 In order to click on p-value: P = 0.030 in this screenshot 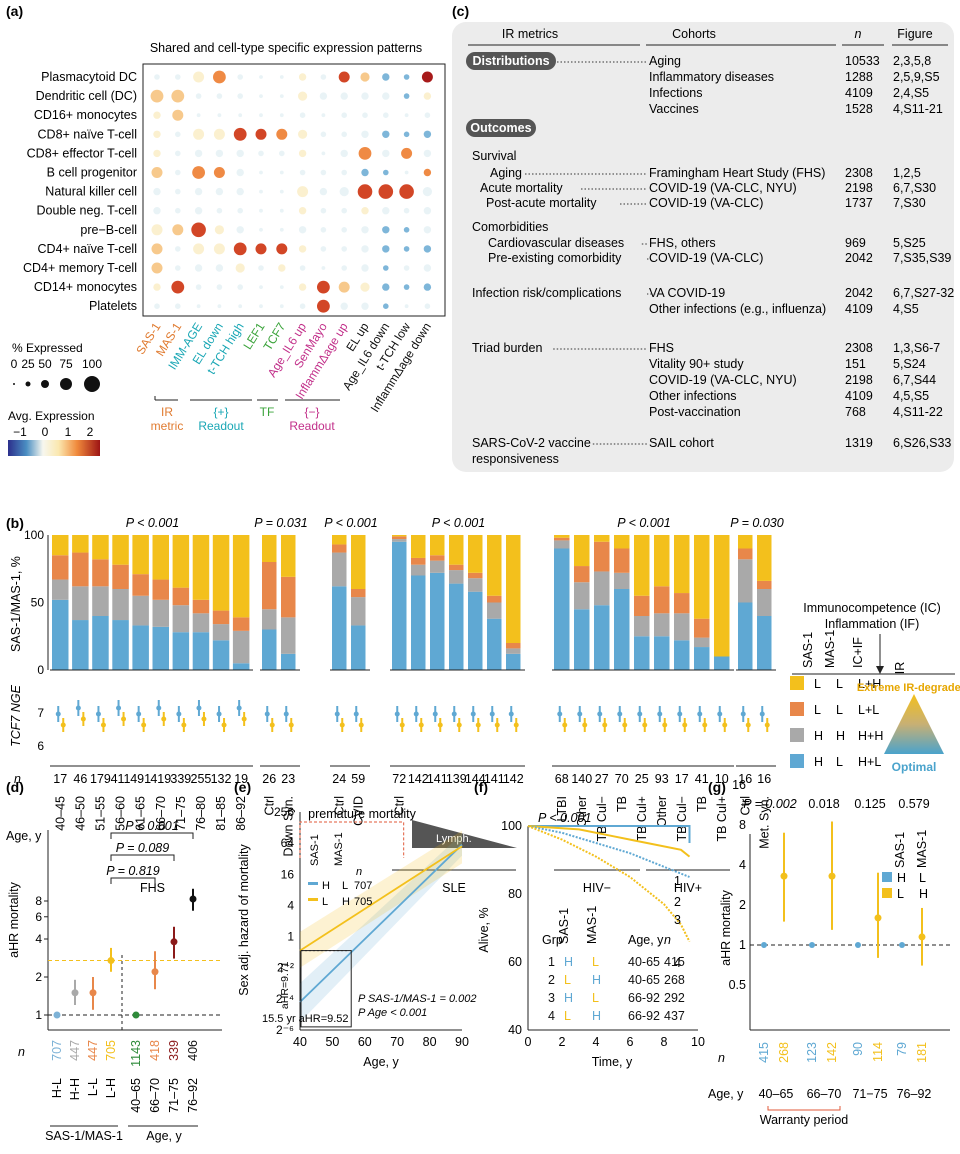, I will do `click(756, 523)`.